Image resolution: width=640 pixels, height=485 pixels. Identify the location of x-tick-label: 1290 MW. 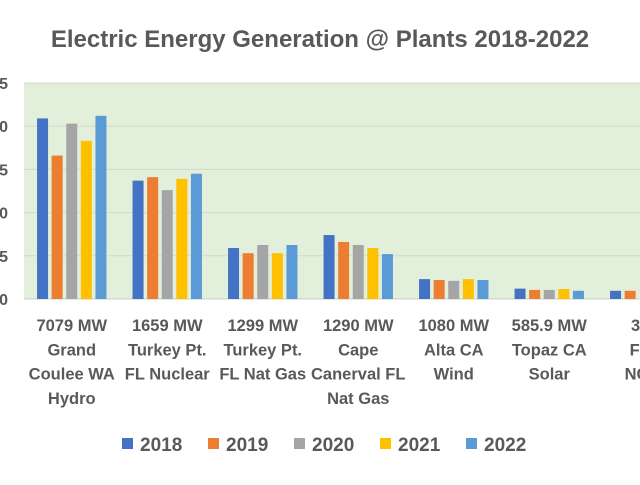
(358, 326).